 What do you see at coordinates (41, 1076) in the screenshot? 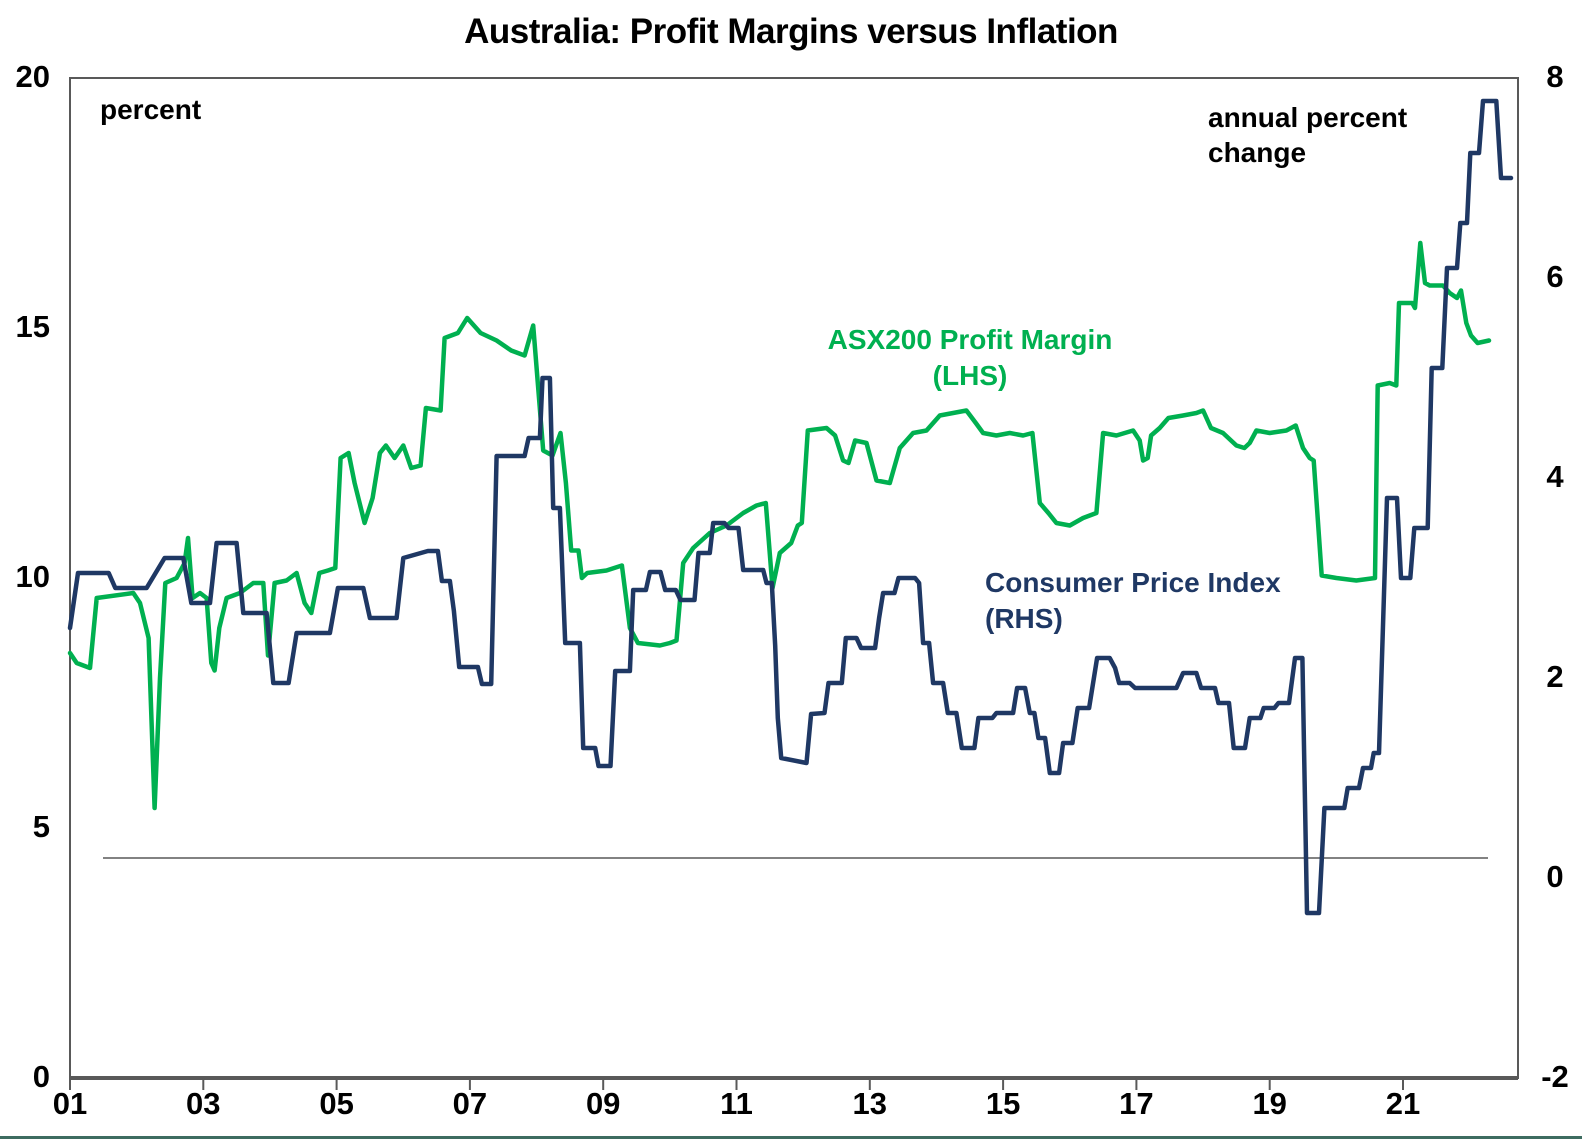
I see `y-axis-label-left: 0` at bounding box center [41, 1076].